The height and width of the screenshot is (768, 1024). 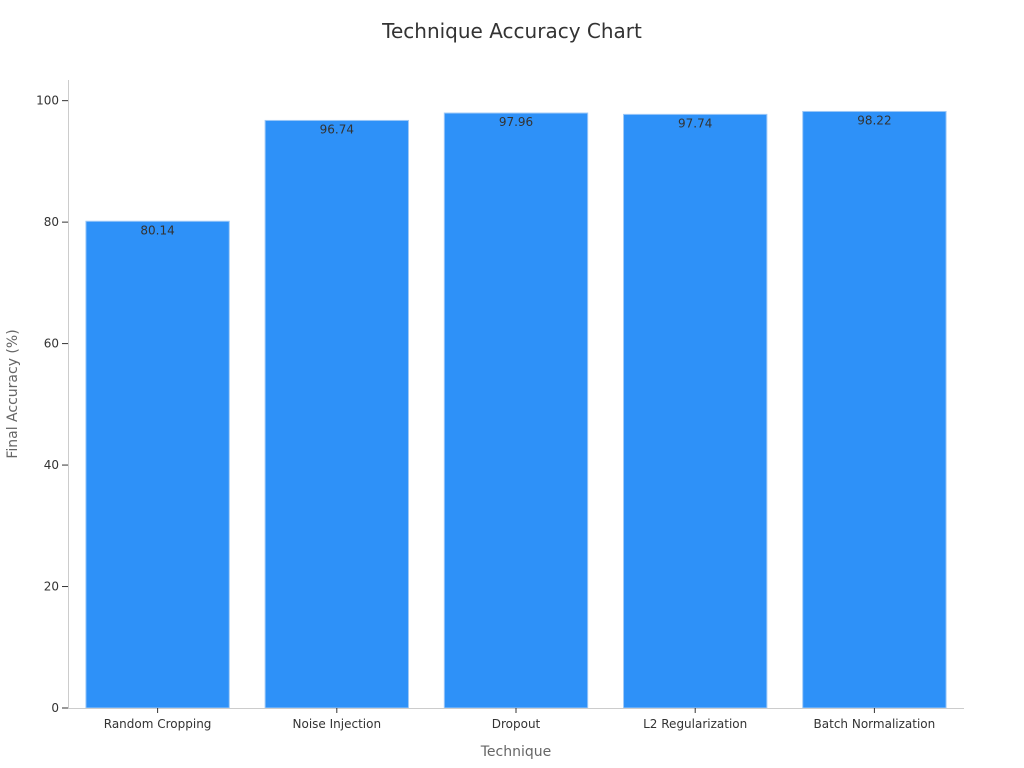 I want to click on y-axis-title: Final Accuracy (%), so click(x=13, y=393).